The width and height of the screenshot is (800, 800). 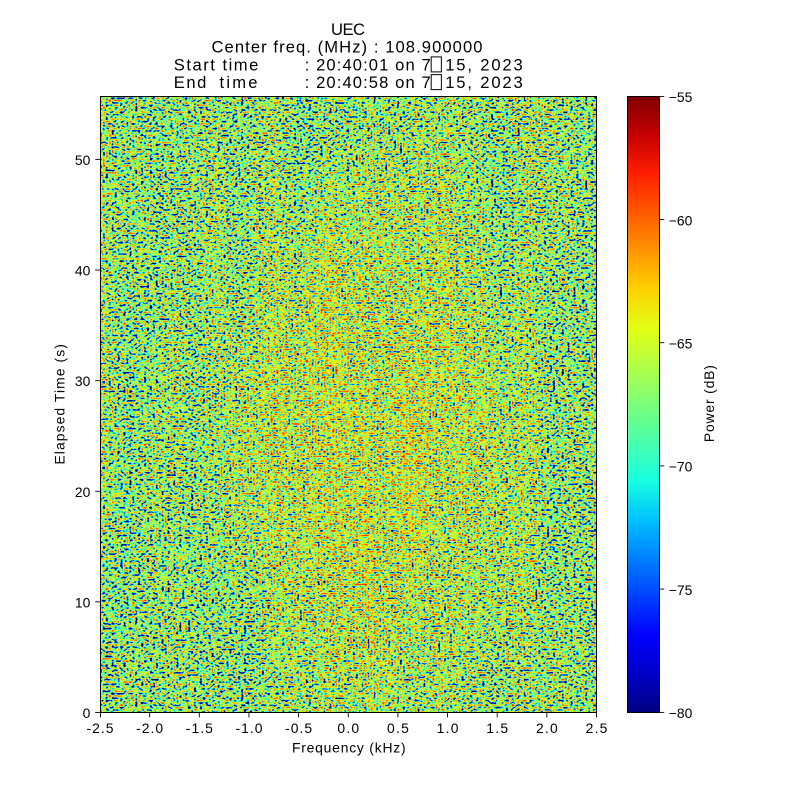 What do you see at coordinates (497, 728) in the screenshot?
I see `svg-text: 1.5` at bounding box center [497, 728].